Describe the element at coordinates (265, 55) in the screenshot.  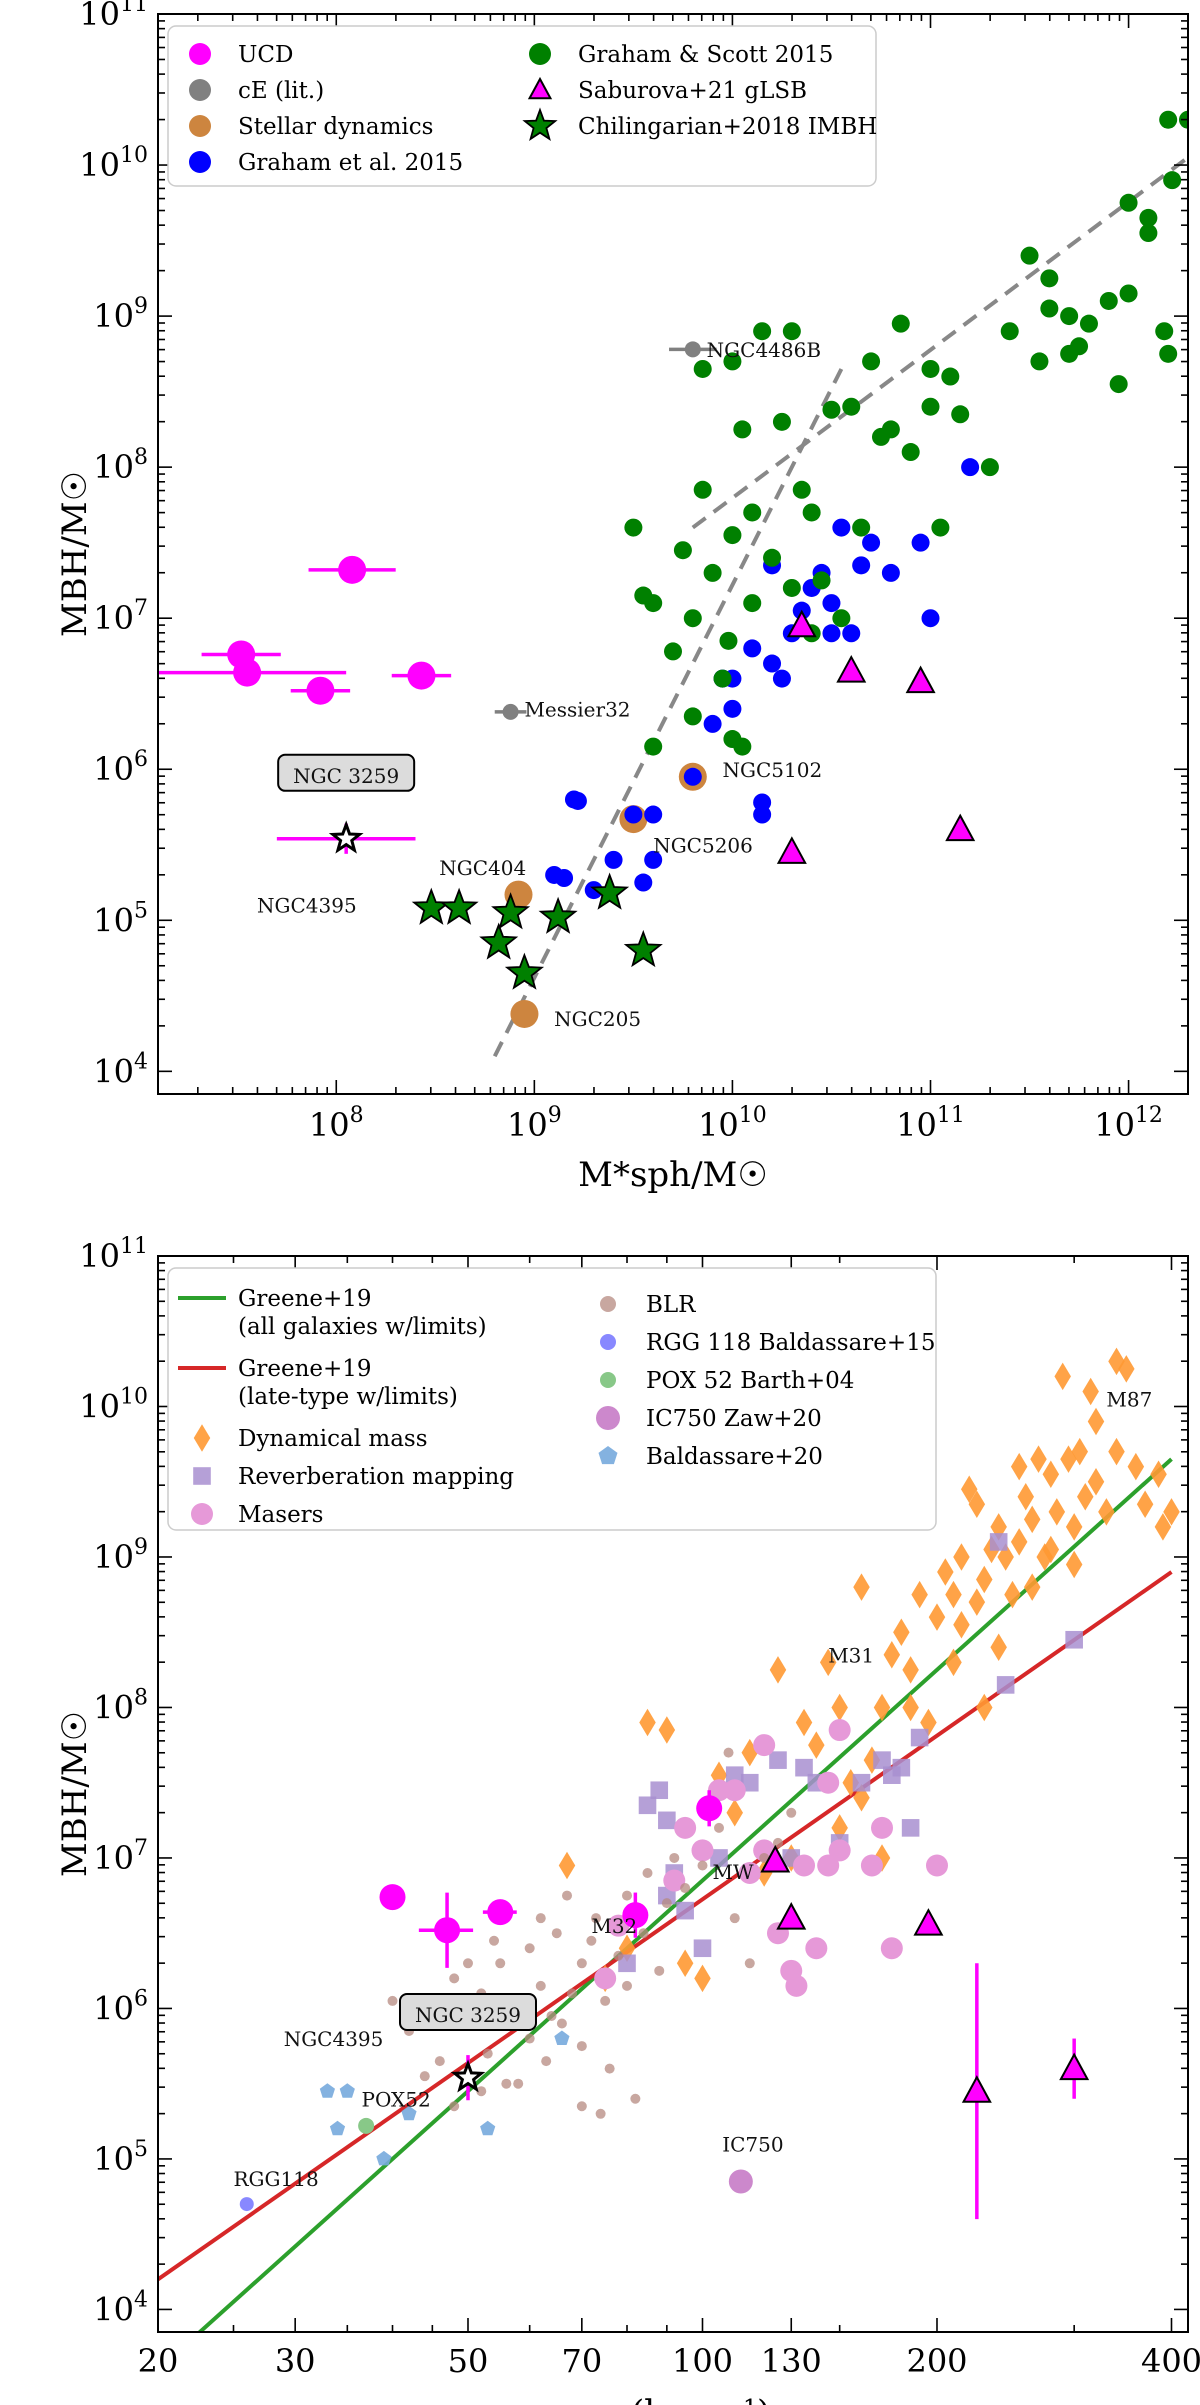
I see `legend-label: UCD` at that location.